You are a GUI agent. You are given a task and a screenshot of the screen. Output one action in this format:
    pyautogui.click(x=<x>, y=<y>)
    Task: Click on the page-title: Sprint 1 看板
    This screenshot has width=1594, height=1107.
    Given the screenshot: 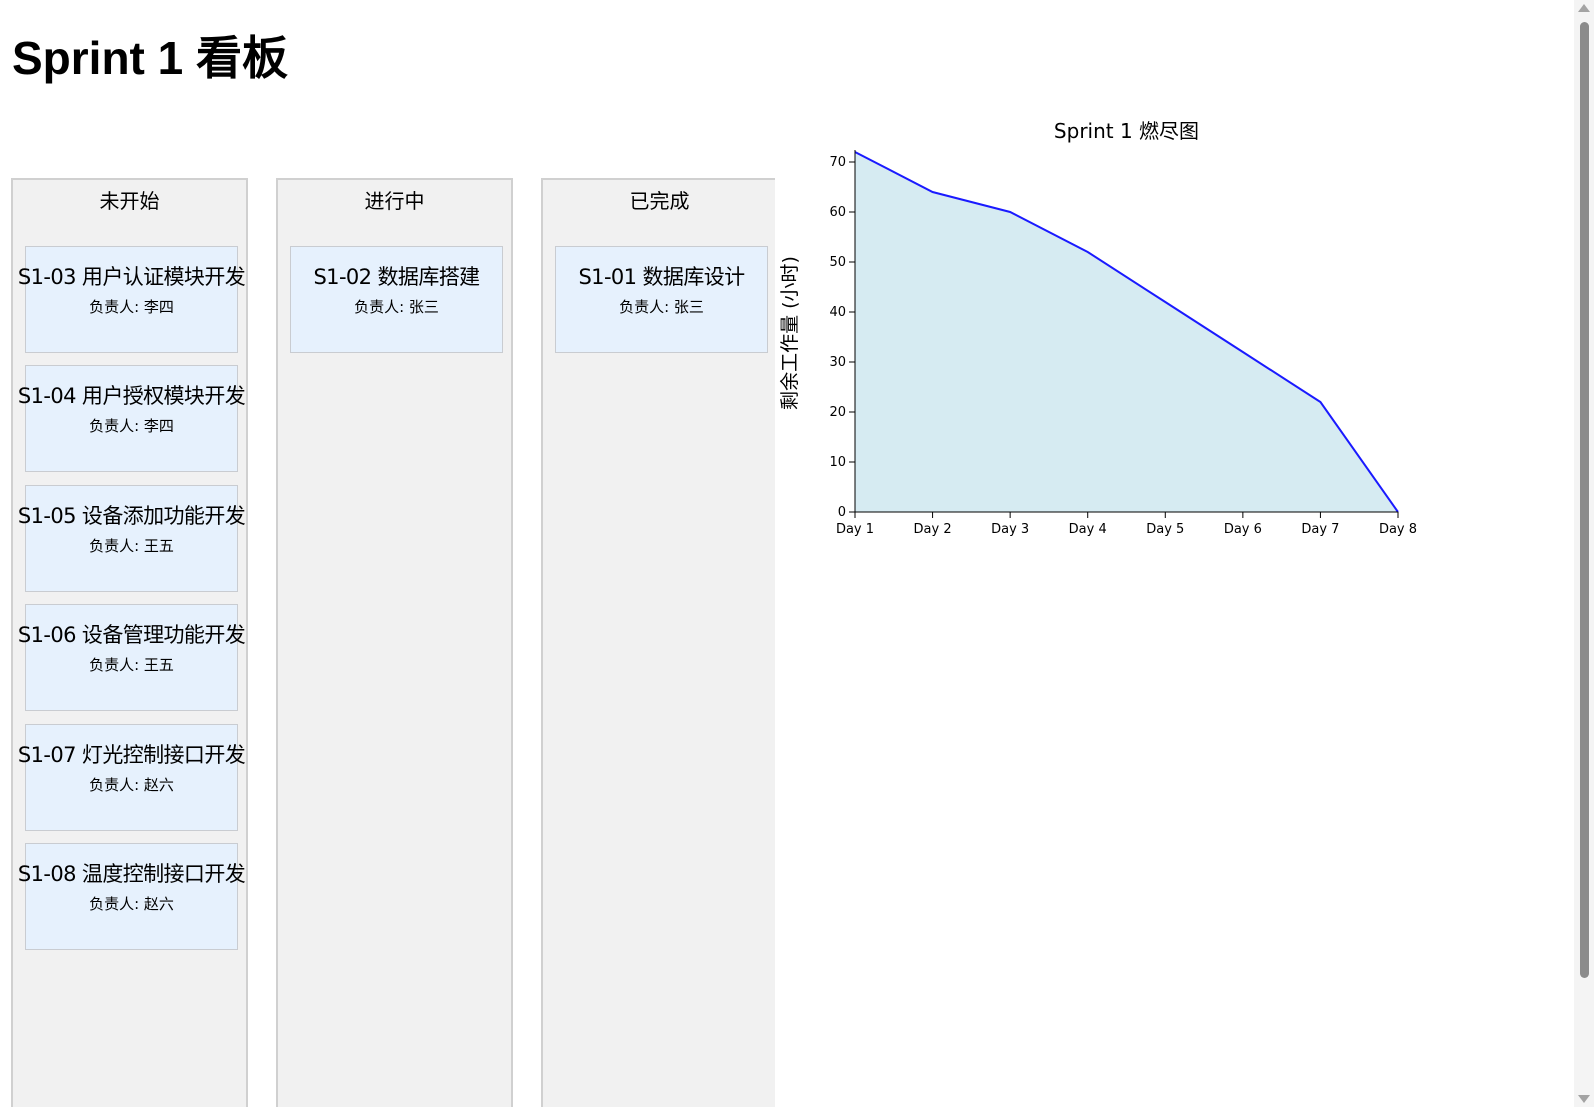 What is the action you would take?
    pyautogui.click(x=150, y=58)
    